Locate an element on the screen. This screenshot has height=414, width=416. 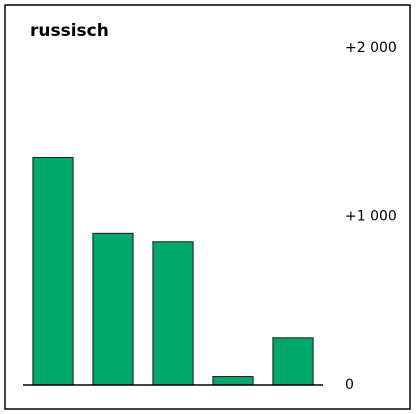
y-tick-label: +1 000 is located at coordinates (371, 217).